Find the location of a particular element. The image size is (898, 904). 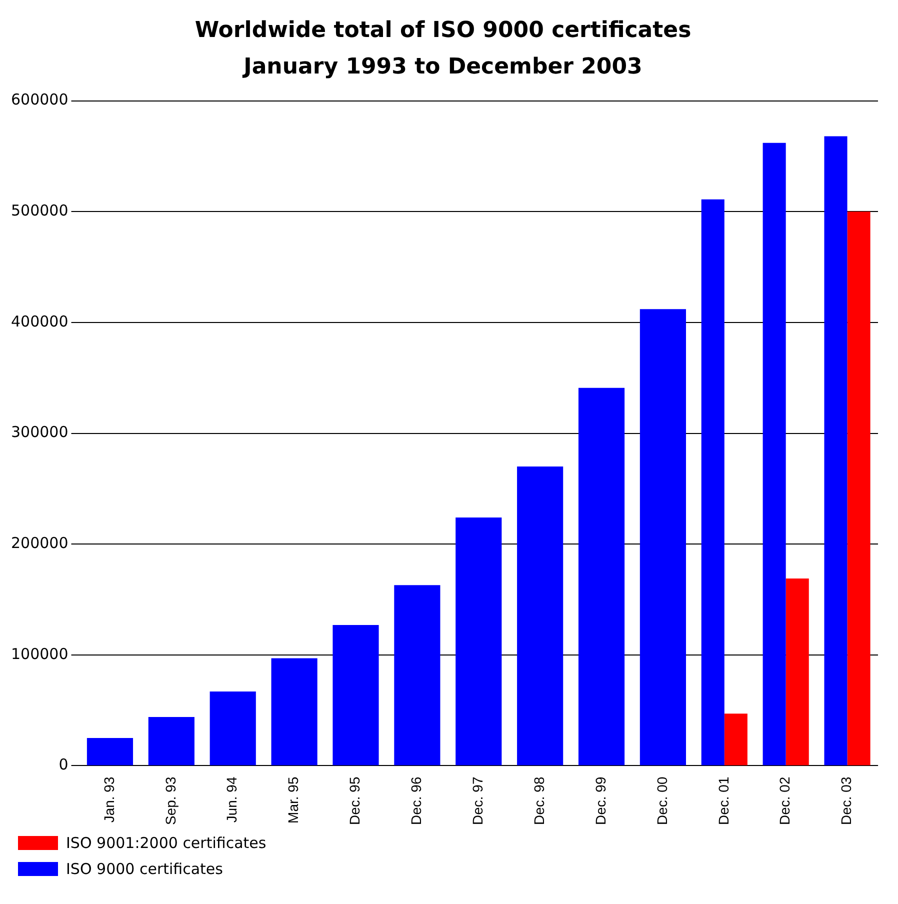

x-tick-label: Dec. 96 is located at coordinates (416, 800).